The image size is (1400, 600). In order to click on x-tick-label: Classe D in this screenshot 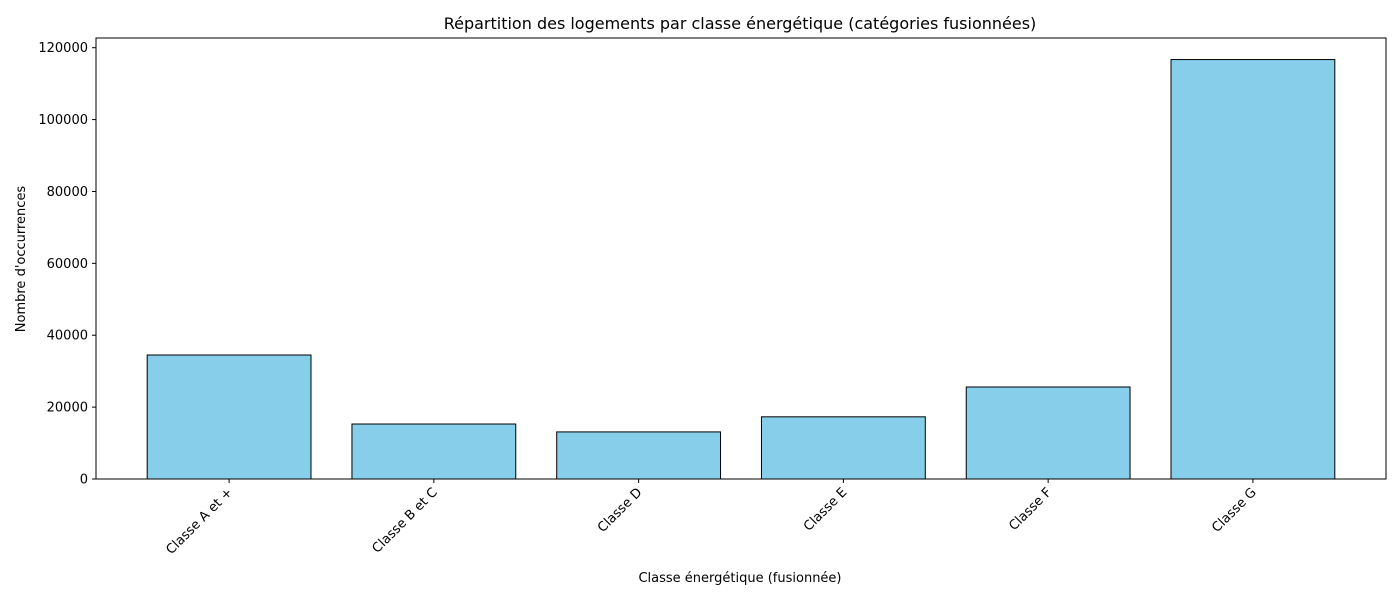, I will do `click(620, 510)`.